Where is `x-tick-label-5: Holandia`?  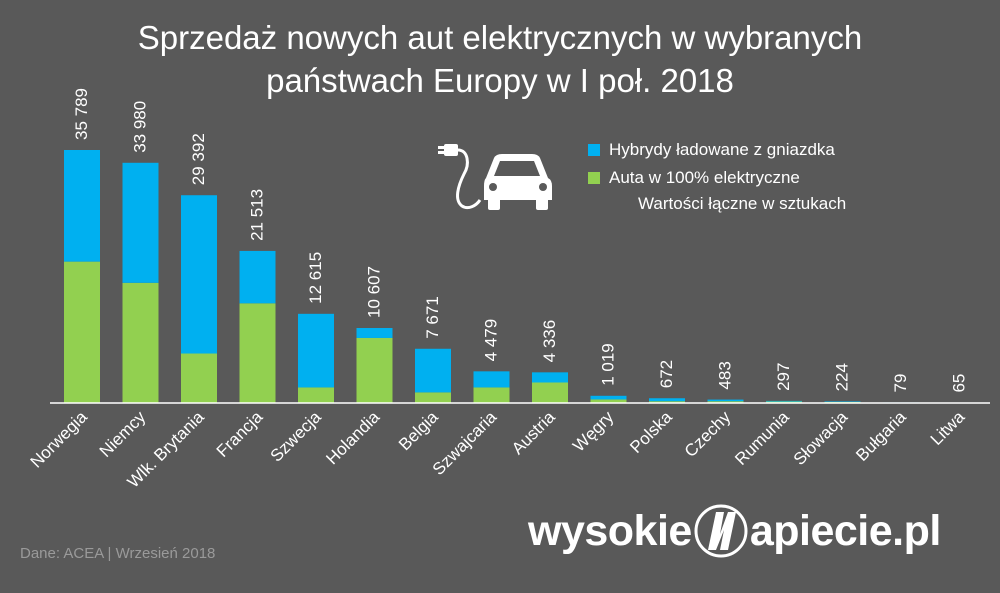
x-tick-label-5: Holandia is located at coordinates (352, 437).